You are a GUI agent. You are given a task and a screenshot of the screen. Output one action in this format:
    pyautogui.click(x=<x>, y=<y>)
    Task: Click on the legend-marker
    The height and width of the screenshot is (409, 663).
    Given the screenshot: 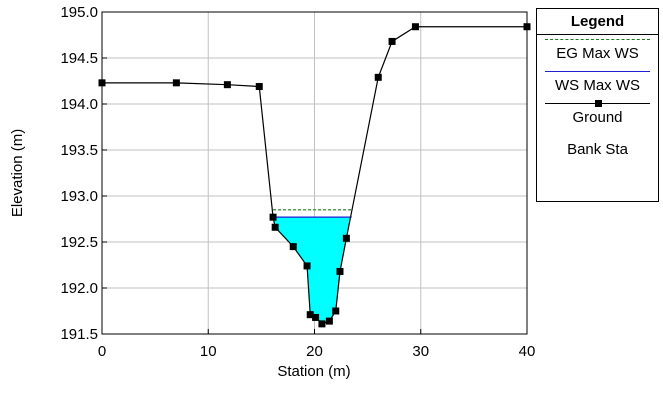 What is the action you would take?
    pyautogui.click(x=598, y=103)
    